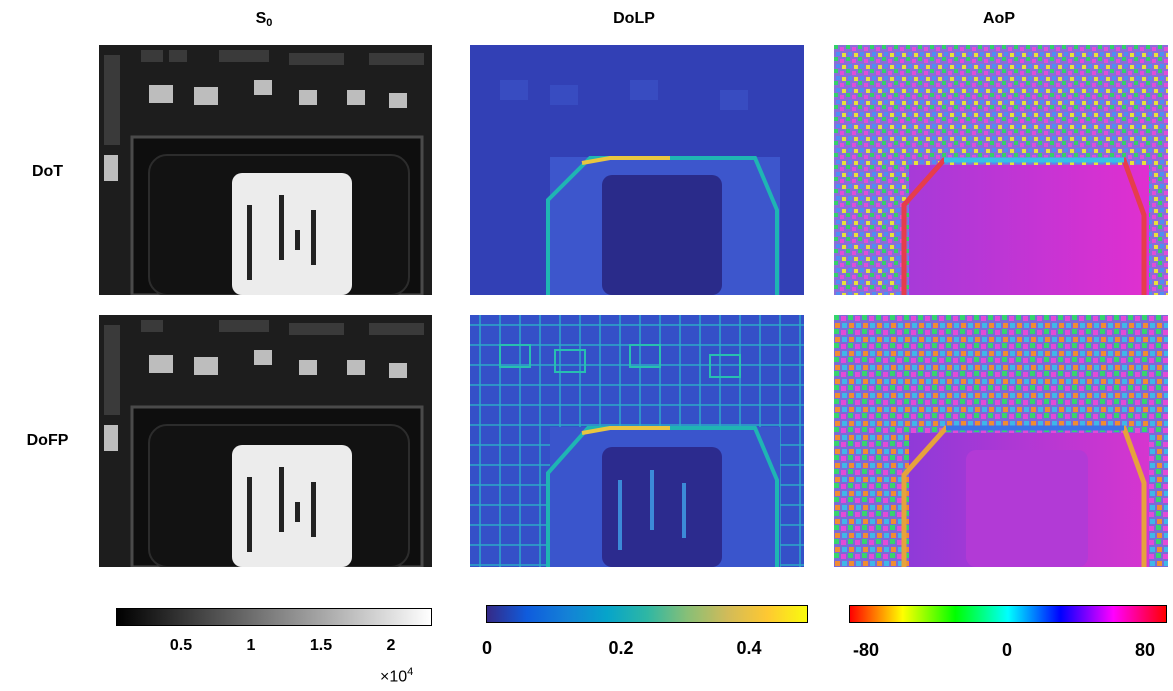 Image resolution: width=1173 pixels, height=691 pixels. Describe the element at coordinates (1145, 650) in the screenshot. I see `colorbar-aop-tick: 80` at that location.